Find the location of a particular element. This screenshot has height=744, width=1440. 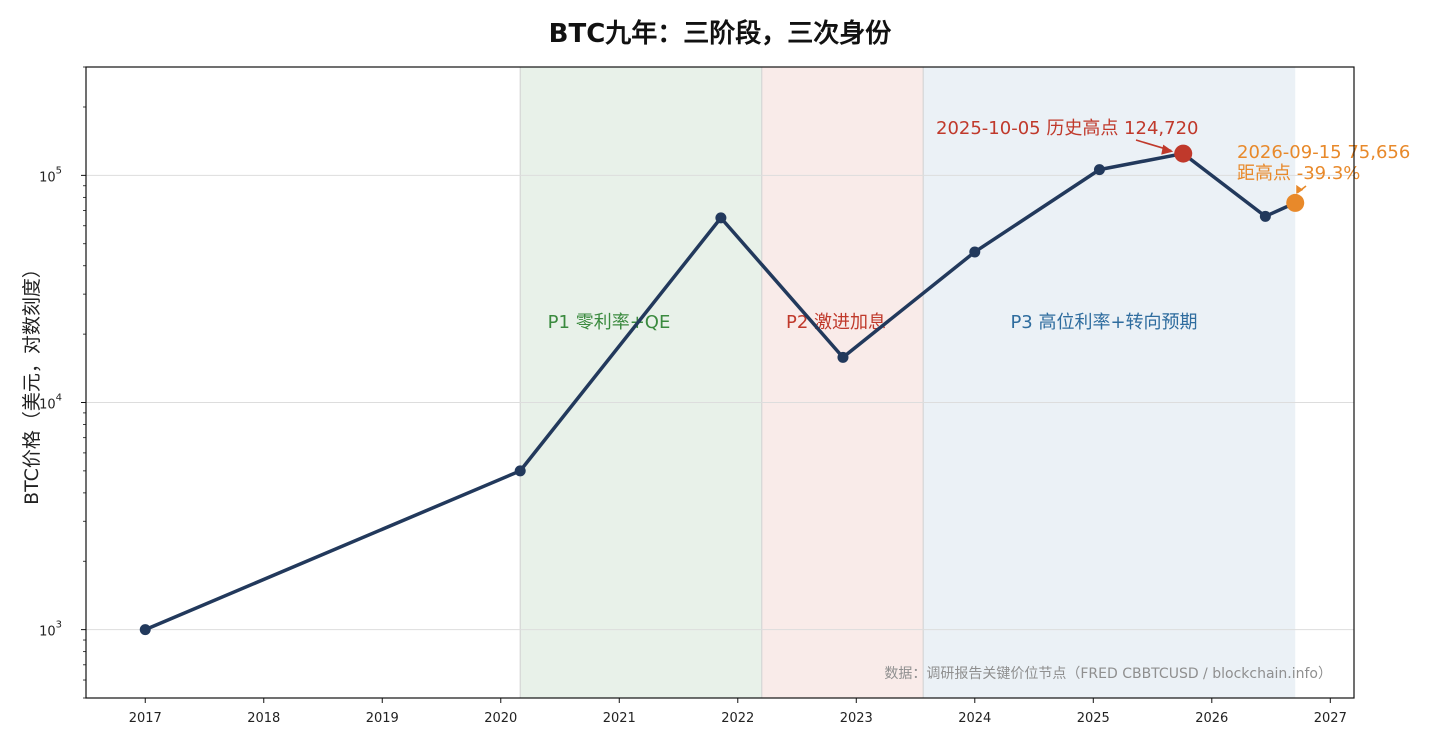

drawdown-annotation: 距高点 -39.3% is located at coordinates (1298, 173).